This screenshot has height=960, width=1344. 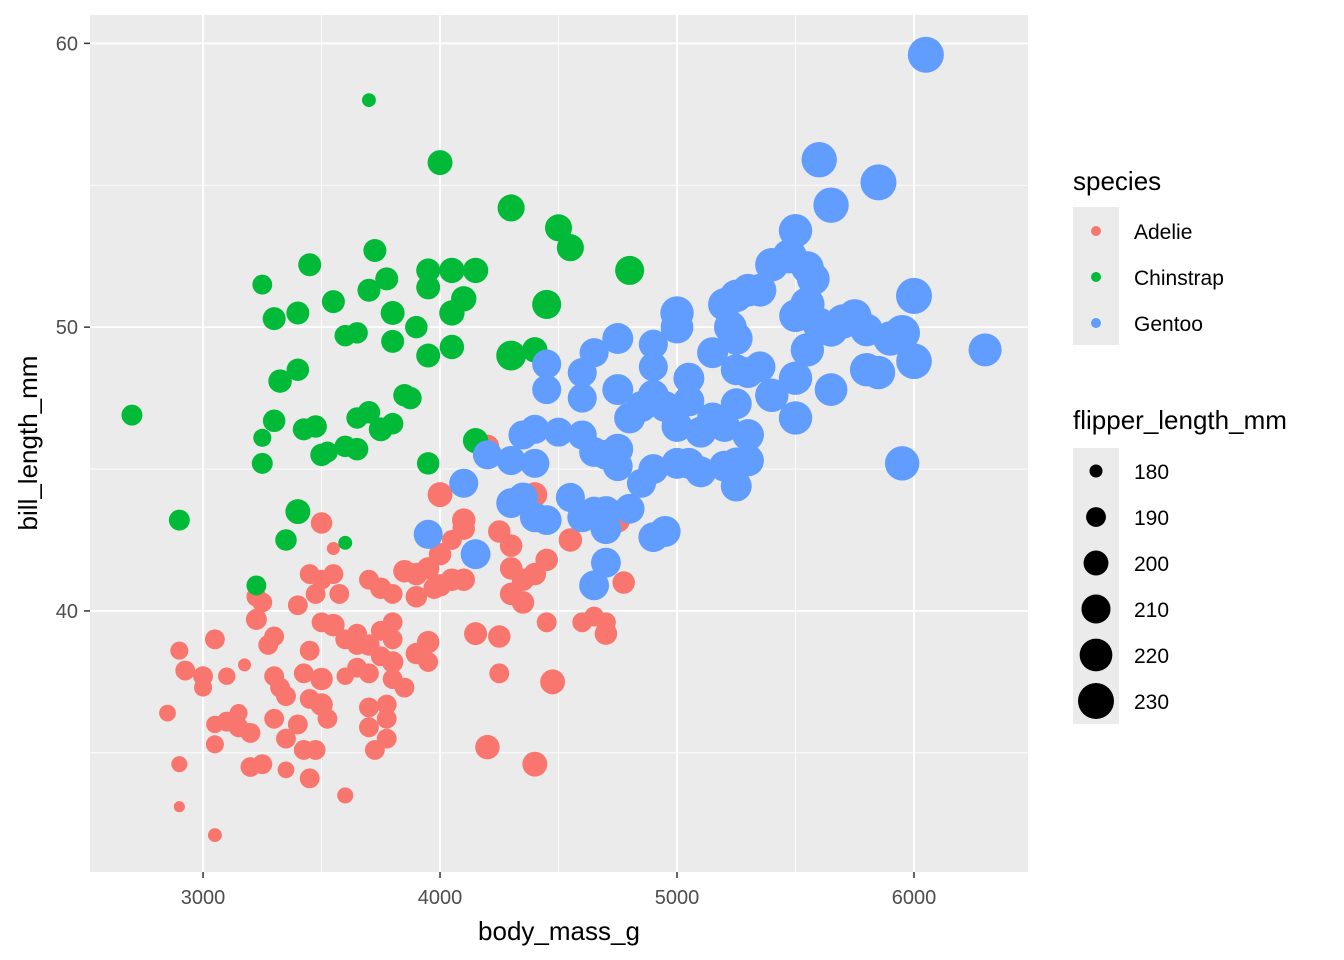 What do you see at coordinates (1096, 231) in the screenshot?
I see `legend-key-adelie` at bounding box center [1096, 231].